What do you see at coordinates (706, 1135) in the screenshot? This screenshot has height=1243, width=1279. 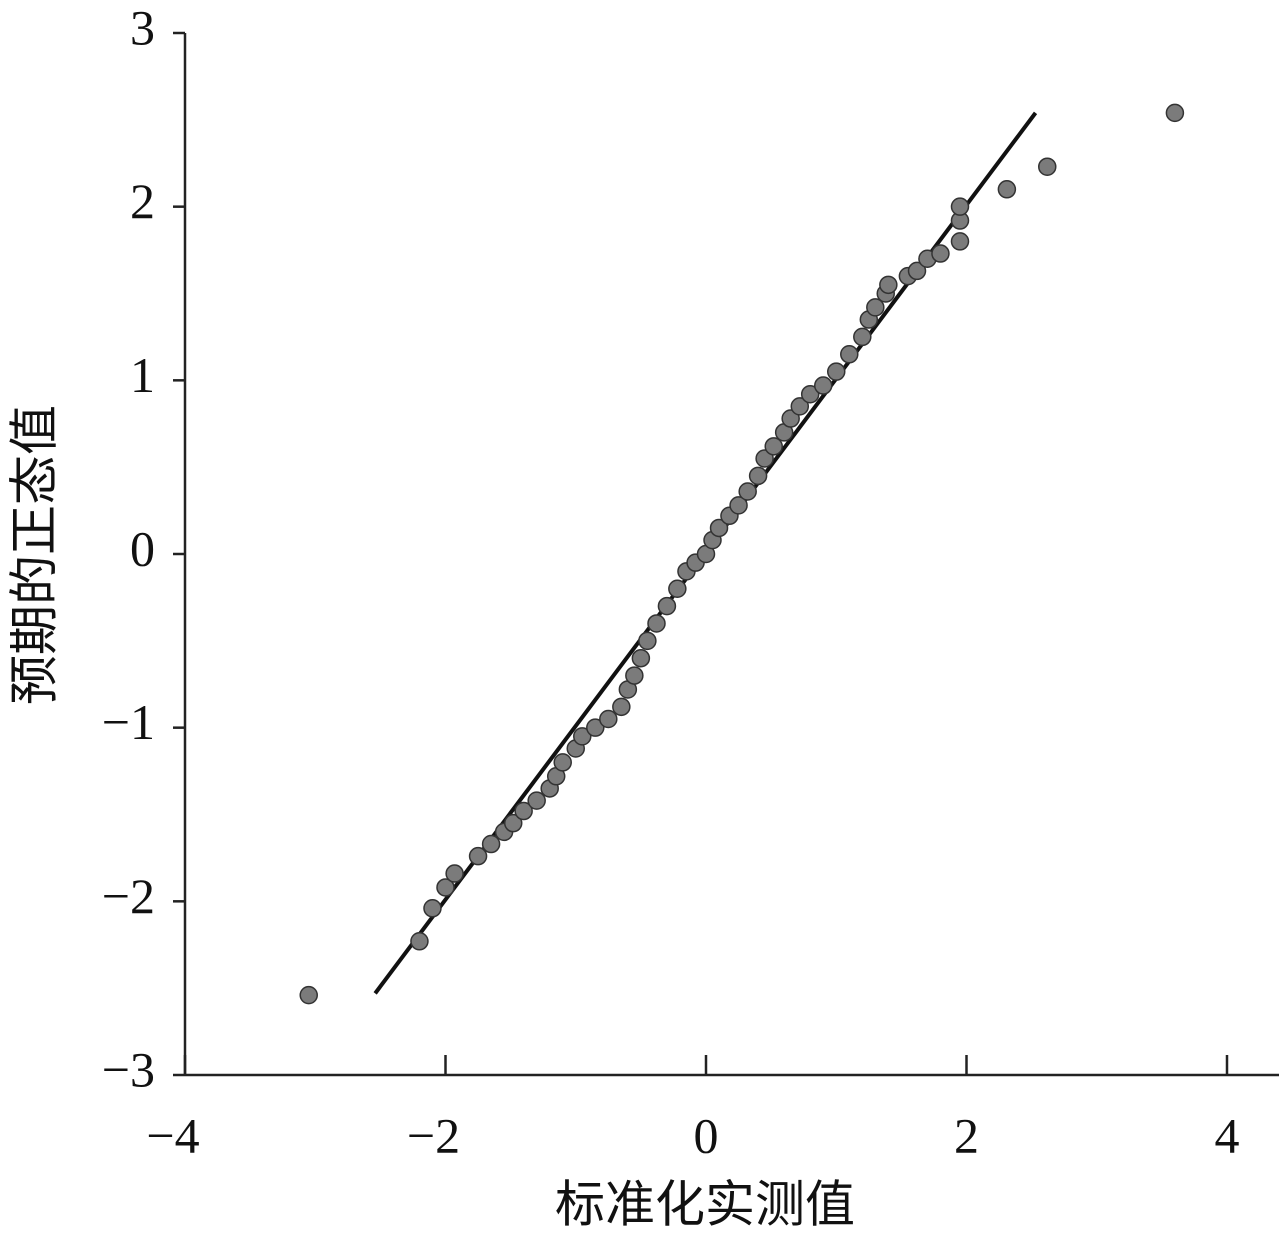 I see `x-tick-label: 0` at bounding box center [706, 1135].